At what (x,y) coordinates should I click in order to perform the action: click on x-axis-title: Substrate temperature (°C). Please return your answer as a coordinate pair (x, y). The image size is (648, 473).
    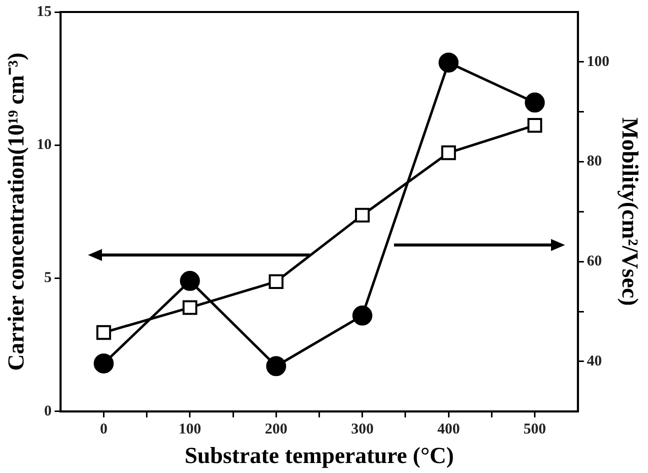
    Looking at the image, I should click on (319, 455).